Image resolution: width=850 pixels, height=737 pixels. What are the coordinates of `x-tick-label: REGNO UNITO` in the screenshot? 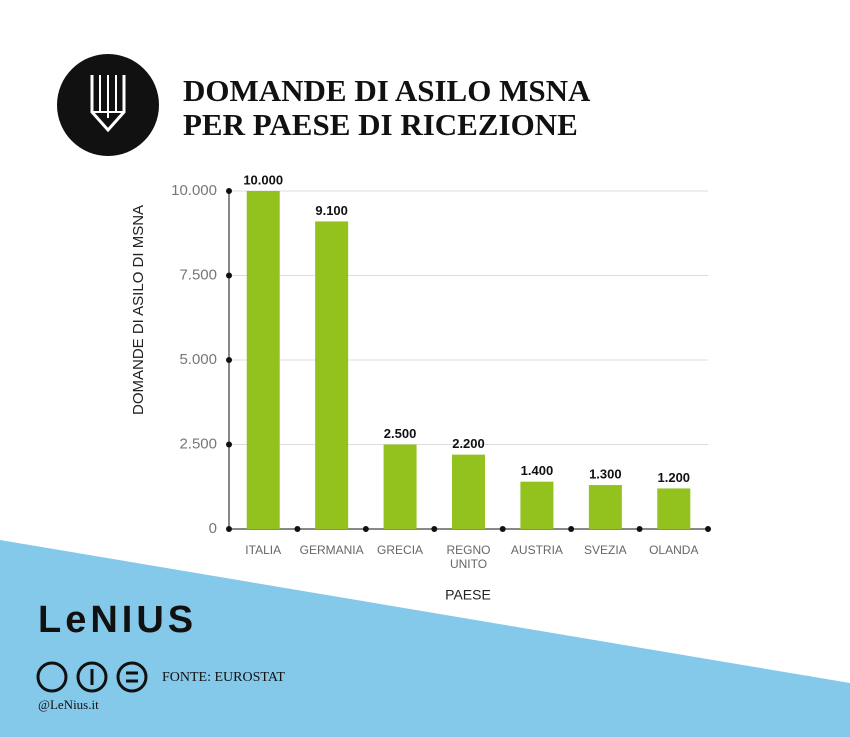 It's located at (468, 557).